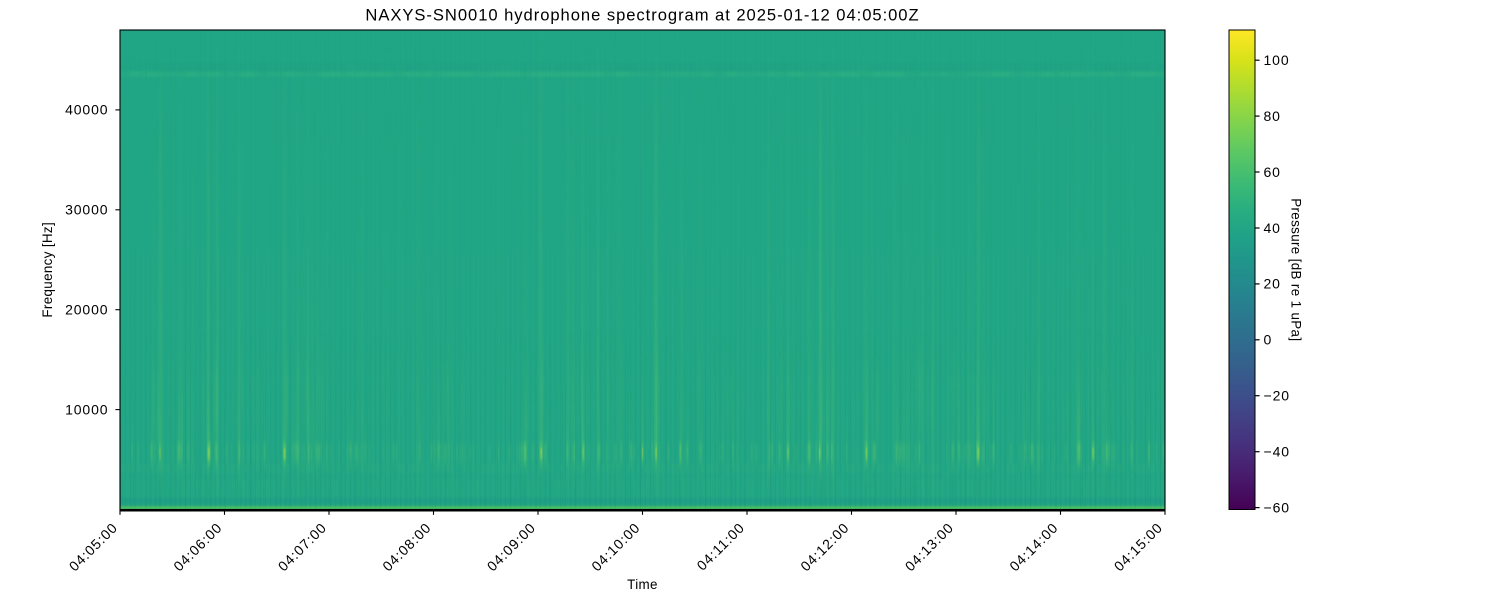 This screenshot has height=600, width=1500. Describe the element at coordinates (47, 270) in the screenshot. I see `svg-text: Frequency [Hz]` at that location.